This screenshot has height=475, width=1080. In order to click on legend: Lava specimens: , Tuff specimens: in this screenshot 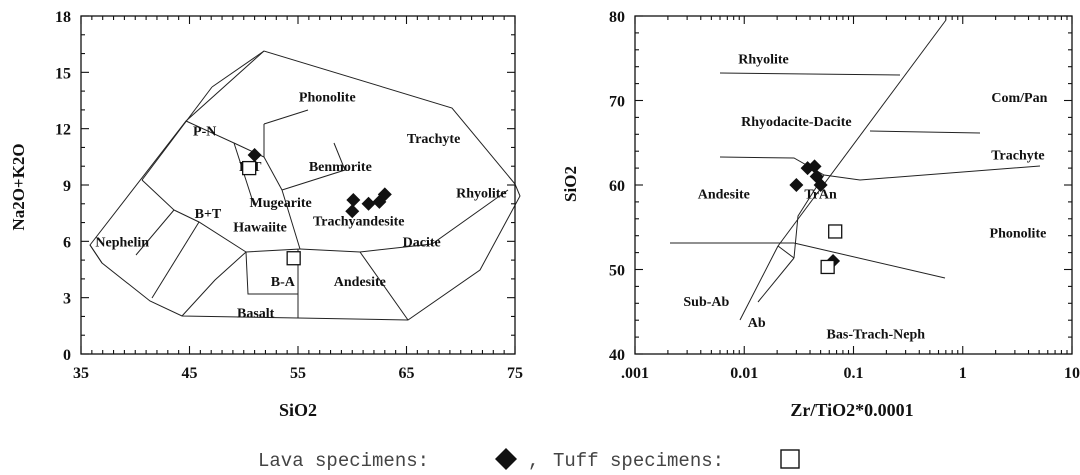, I will do `click(529, 460)`.